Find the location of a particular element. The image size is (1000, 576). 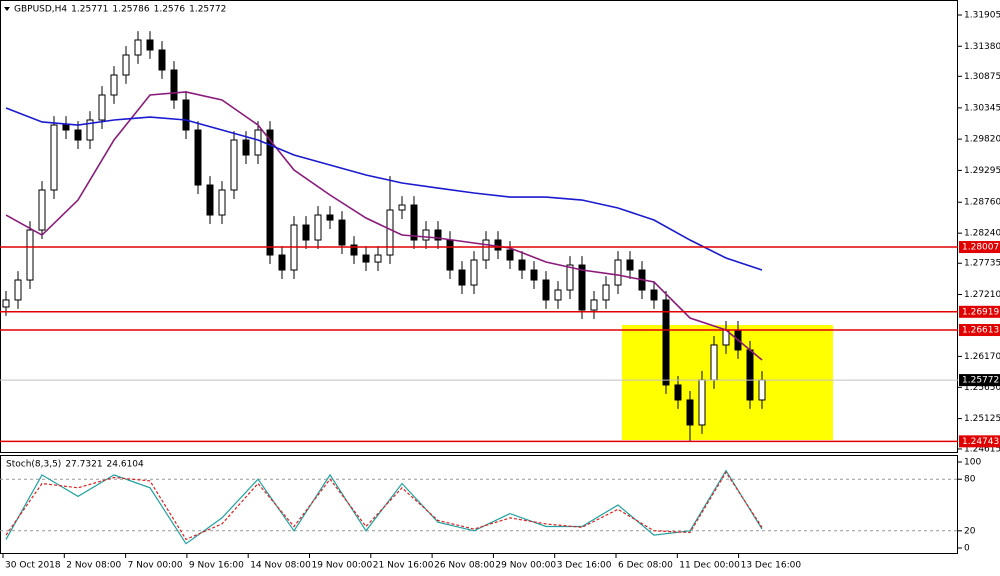

level-label: 1.24743 is located at coordinates (980, 442).